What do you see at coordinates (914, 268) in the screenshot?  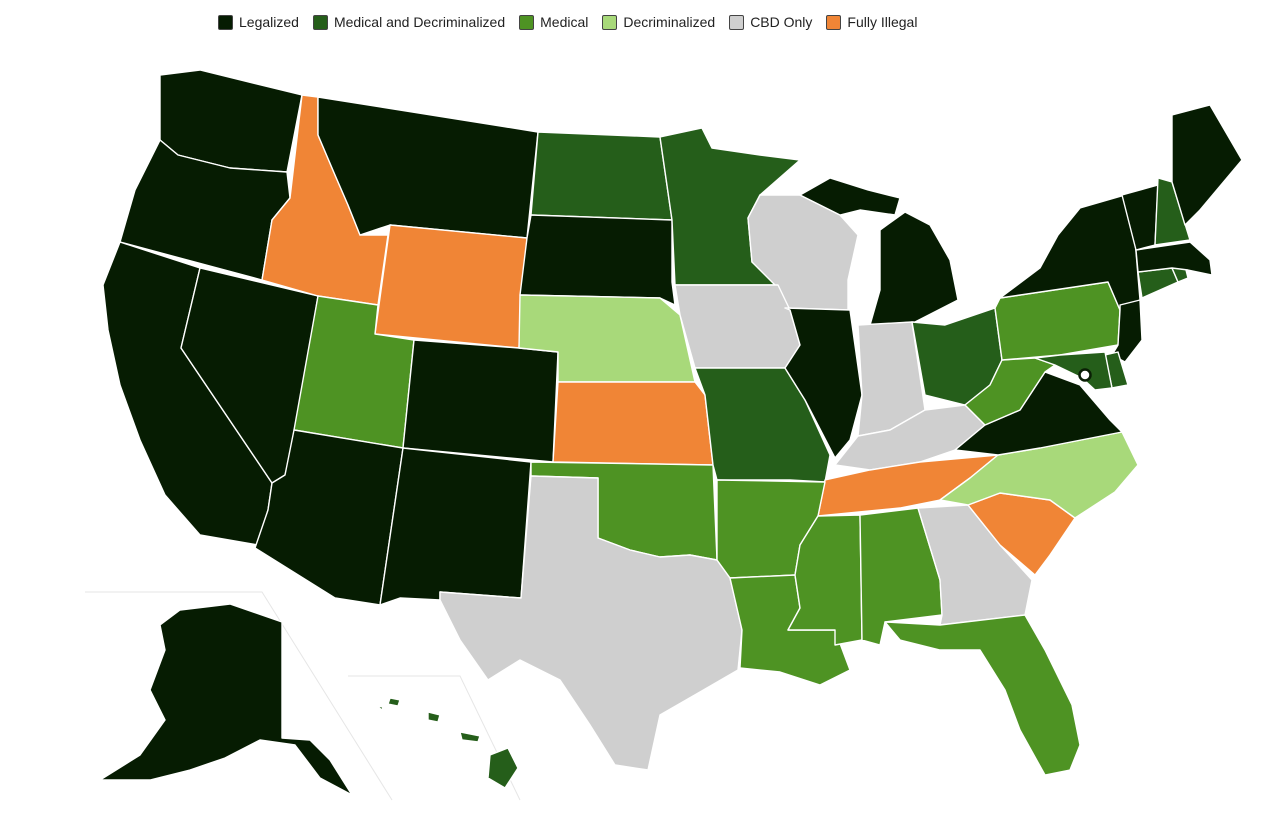 I see `state-michigan` at bounding box center [914, 268].